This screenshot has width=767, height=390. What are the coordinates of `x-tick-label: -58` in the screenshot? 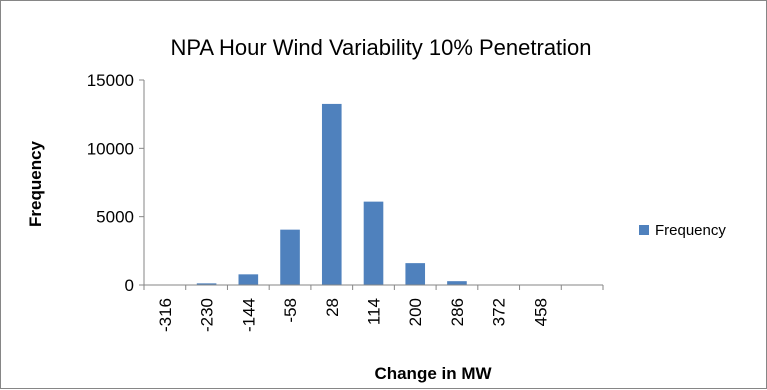 It's located at (290, 310).